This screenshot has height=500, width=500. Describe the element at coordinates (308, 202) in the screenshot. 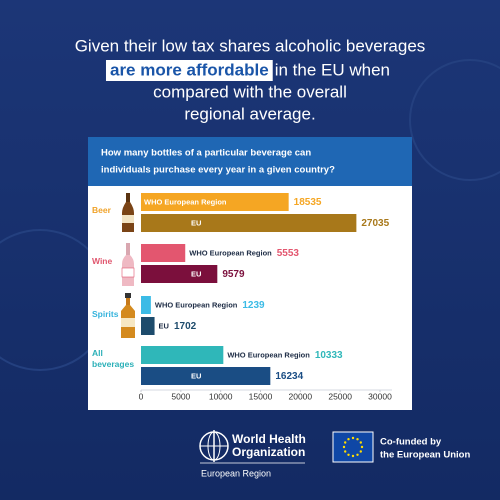

I see `value-label: 18535` at that location.